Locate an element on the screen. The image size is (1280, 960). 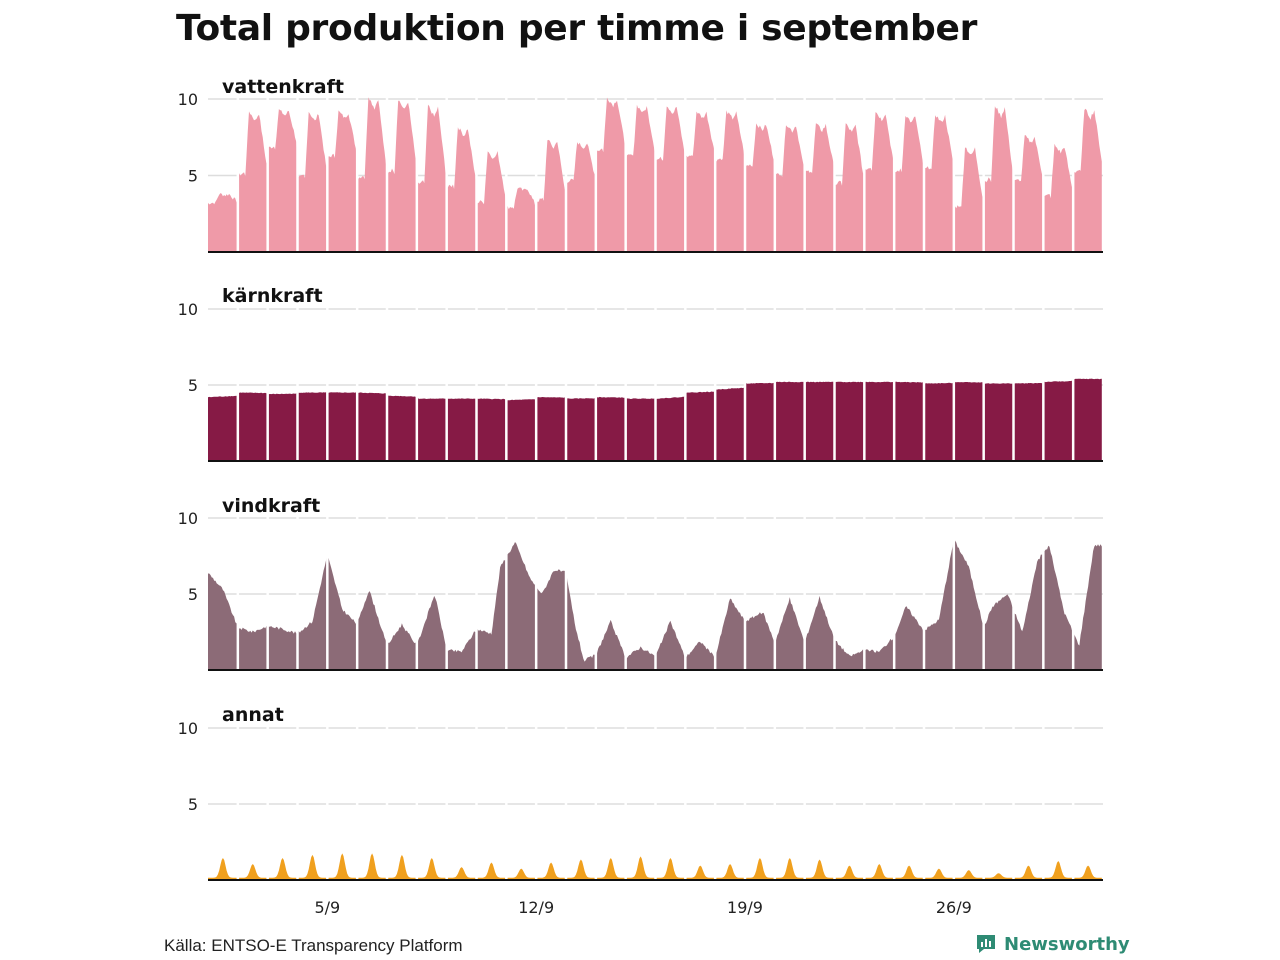
series-area-vindkraft is located at coordinates (655, 604).